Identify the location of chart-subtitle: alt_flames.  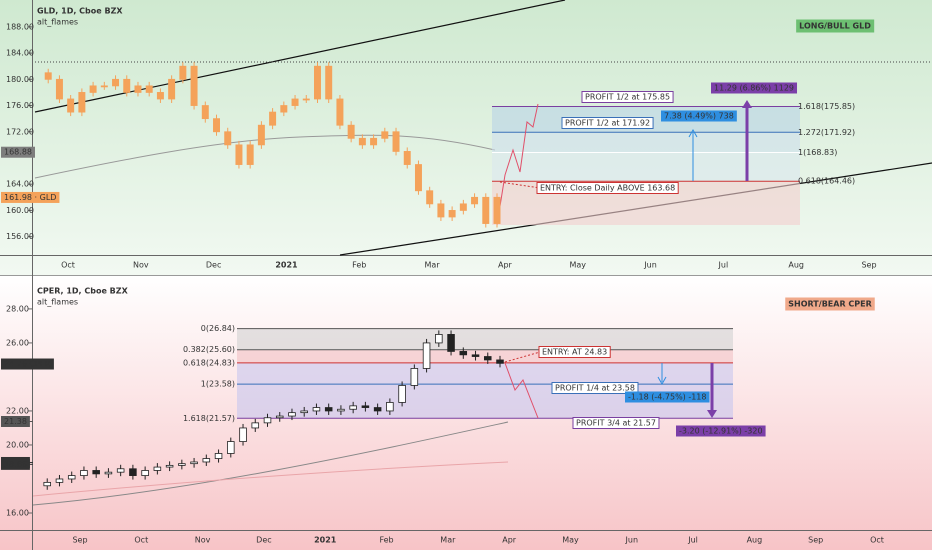
(57, 22).